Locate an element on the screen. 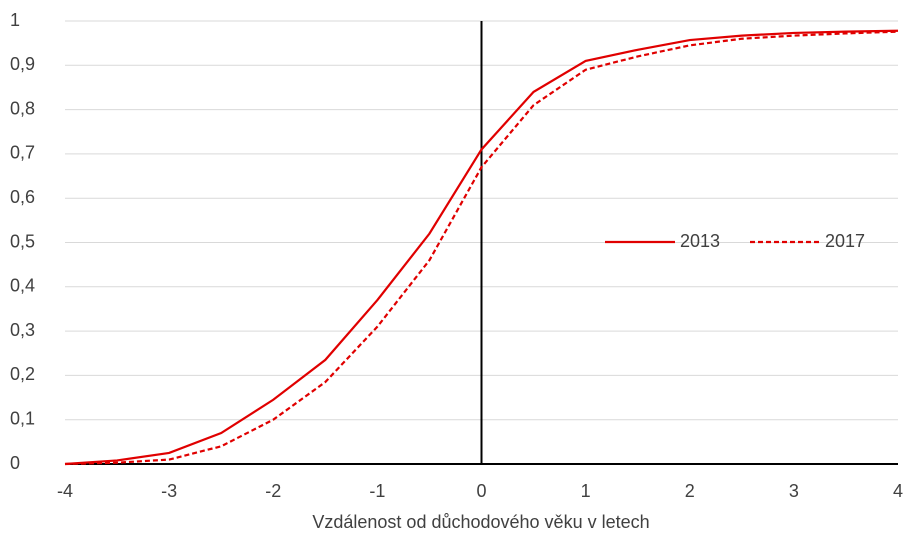 The width and height of the screenshot is (907, 544). x-tick-label: -2 is located at coordinates (273, 491).